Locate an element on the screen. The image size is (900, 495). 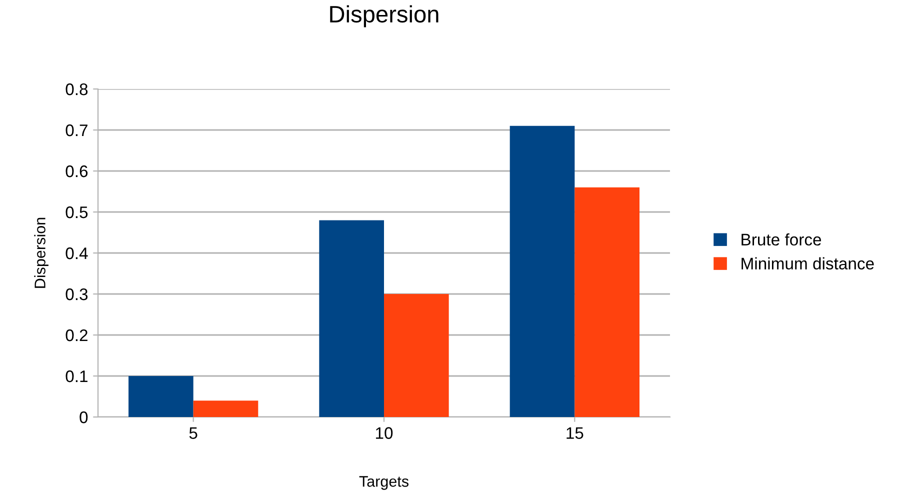
y-tick-label: 0.8 is located at coordinates (77, 89).